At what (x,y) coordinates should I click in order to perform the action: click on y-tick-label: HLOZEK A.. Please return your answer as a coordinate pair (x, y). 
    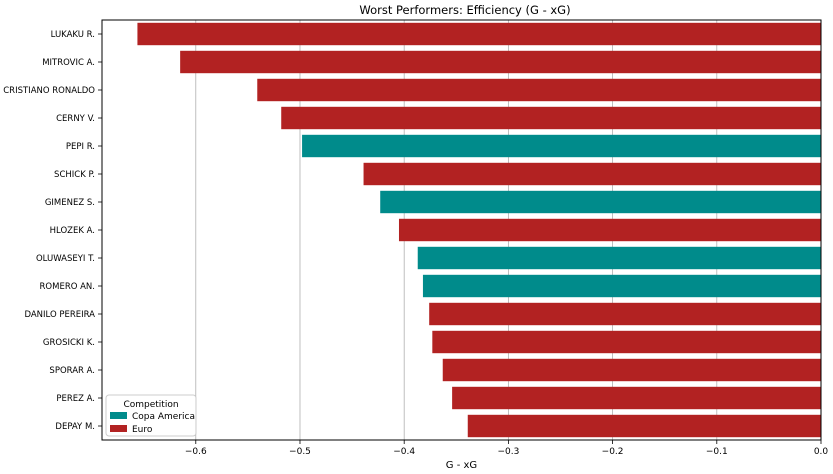
    Looking at the image, I should click on (72, 231).